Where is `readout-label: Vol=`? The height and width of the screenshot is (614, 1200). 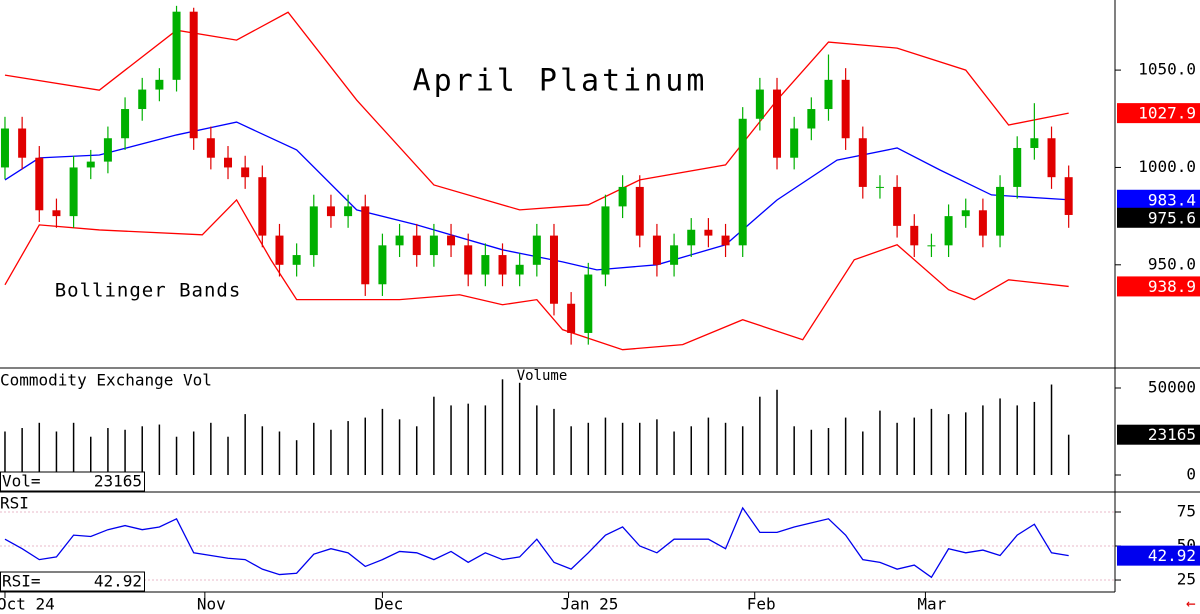 readout-label: Vol= is located at coordinates (21, 481).